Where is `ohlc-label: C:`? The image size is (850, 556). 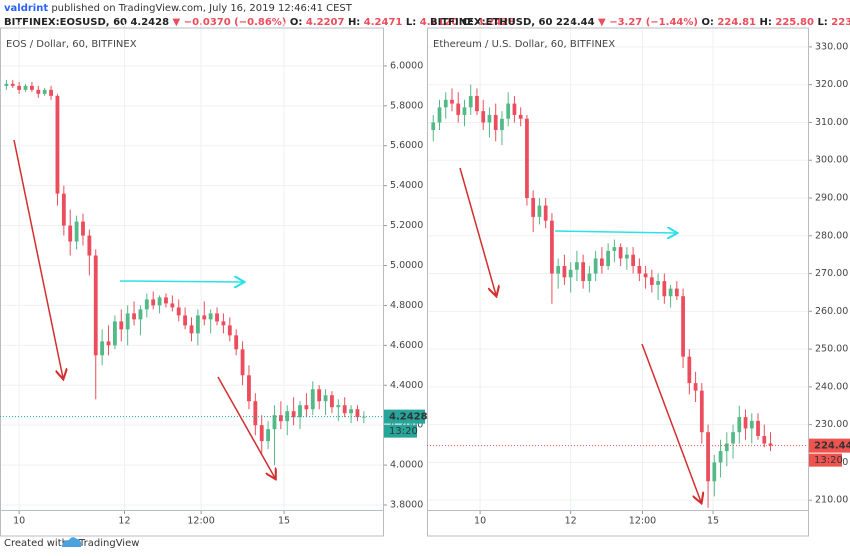
ohlc-label: C: is located at coordinates (467, 22).